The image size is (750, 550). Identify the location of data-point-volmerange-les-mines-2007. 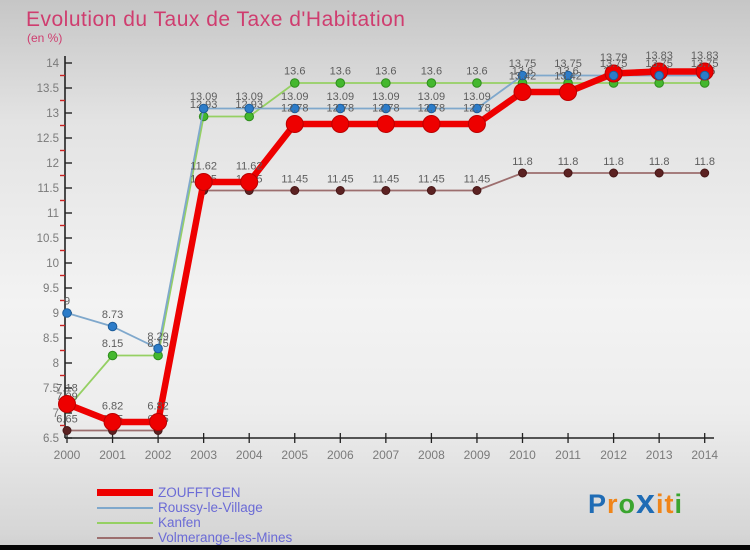
(386, 190).